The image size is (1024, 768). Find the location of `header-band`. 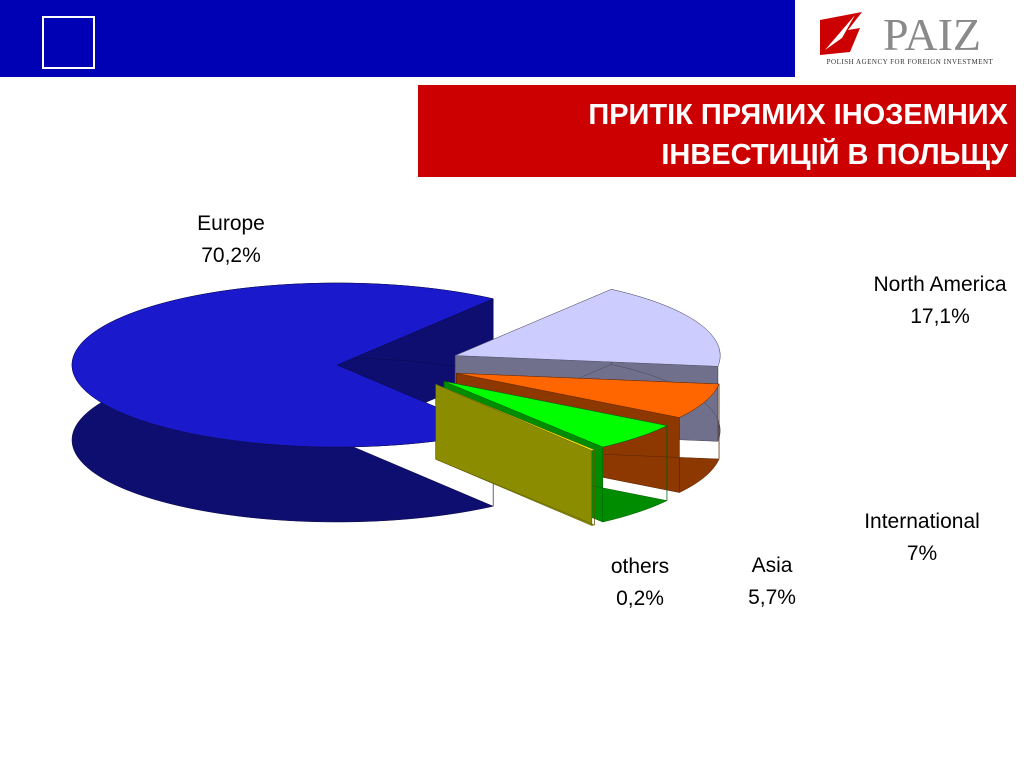

header-band is located at coordinates (397, 38).